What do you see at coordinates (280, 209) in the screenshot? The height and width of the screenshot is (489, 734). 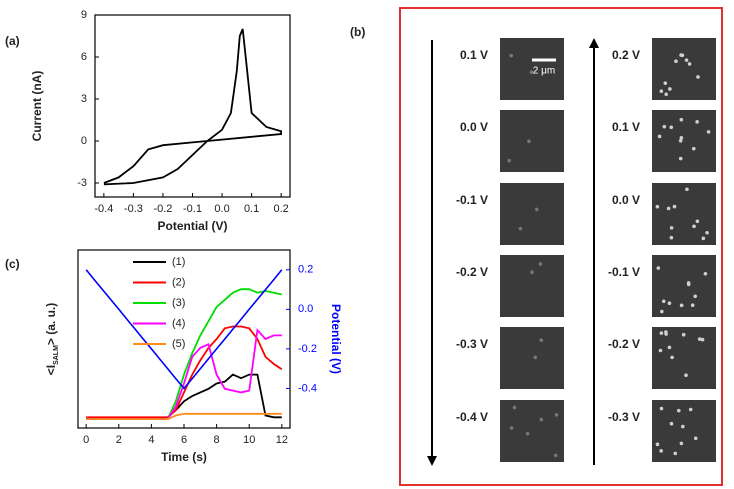 I see `x-tick-label: 0.2` at bounding box center [280, 209].